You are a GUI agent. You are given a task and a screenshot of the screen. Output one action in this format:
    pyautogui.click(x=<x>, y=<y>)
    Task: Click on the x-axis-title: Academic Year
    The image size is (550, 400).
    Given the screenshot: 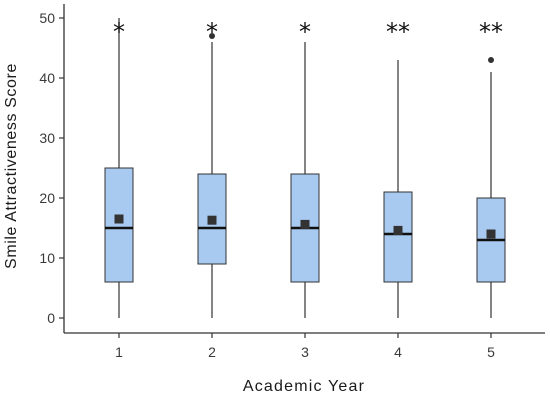 What is the action you would take?
    pyautogui.click(x=304, y=386)
    